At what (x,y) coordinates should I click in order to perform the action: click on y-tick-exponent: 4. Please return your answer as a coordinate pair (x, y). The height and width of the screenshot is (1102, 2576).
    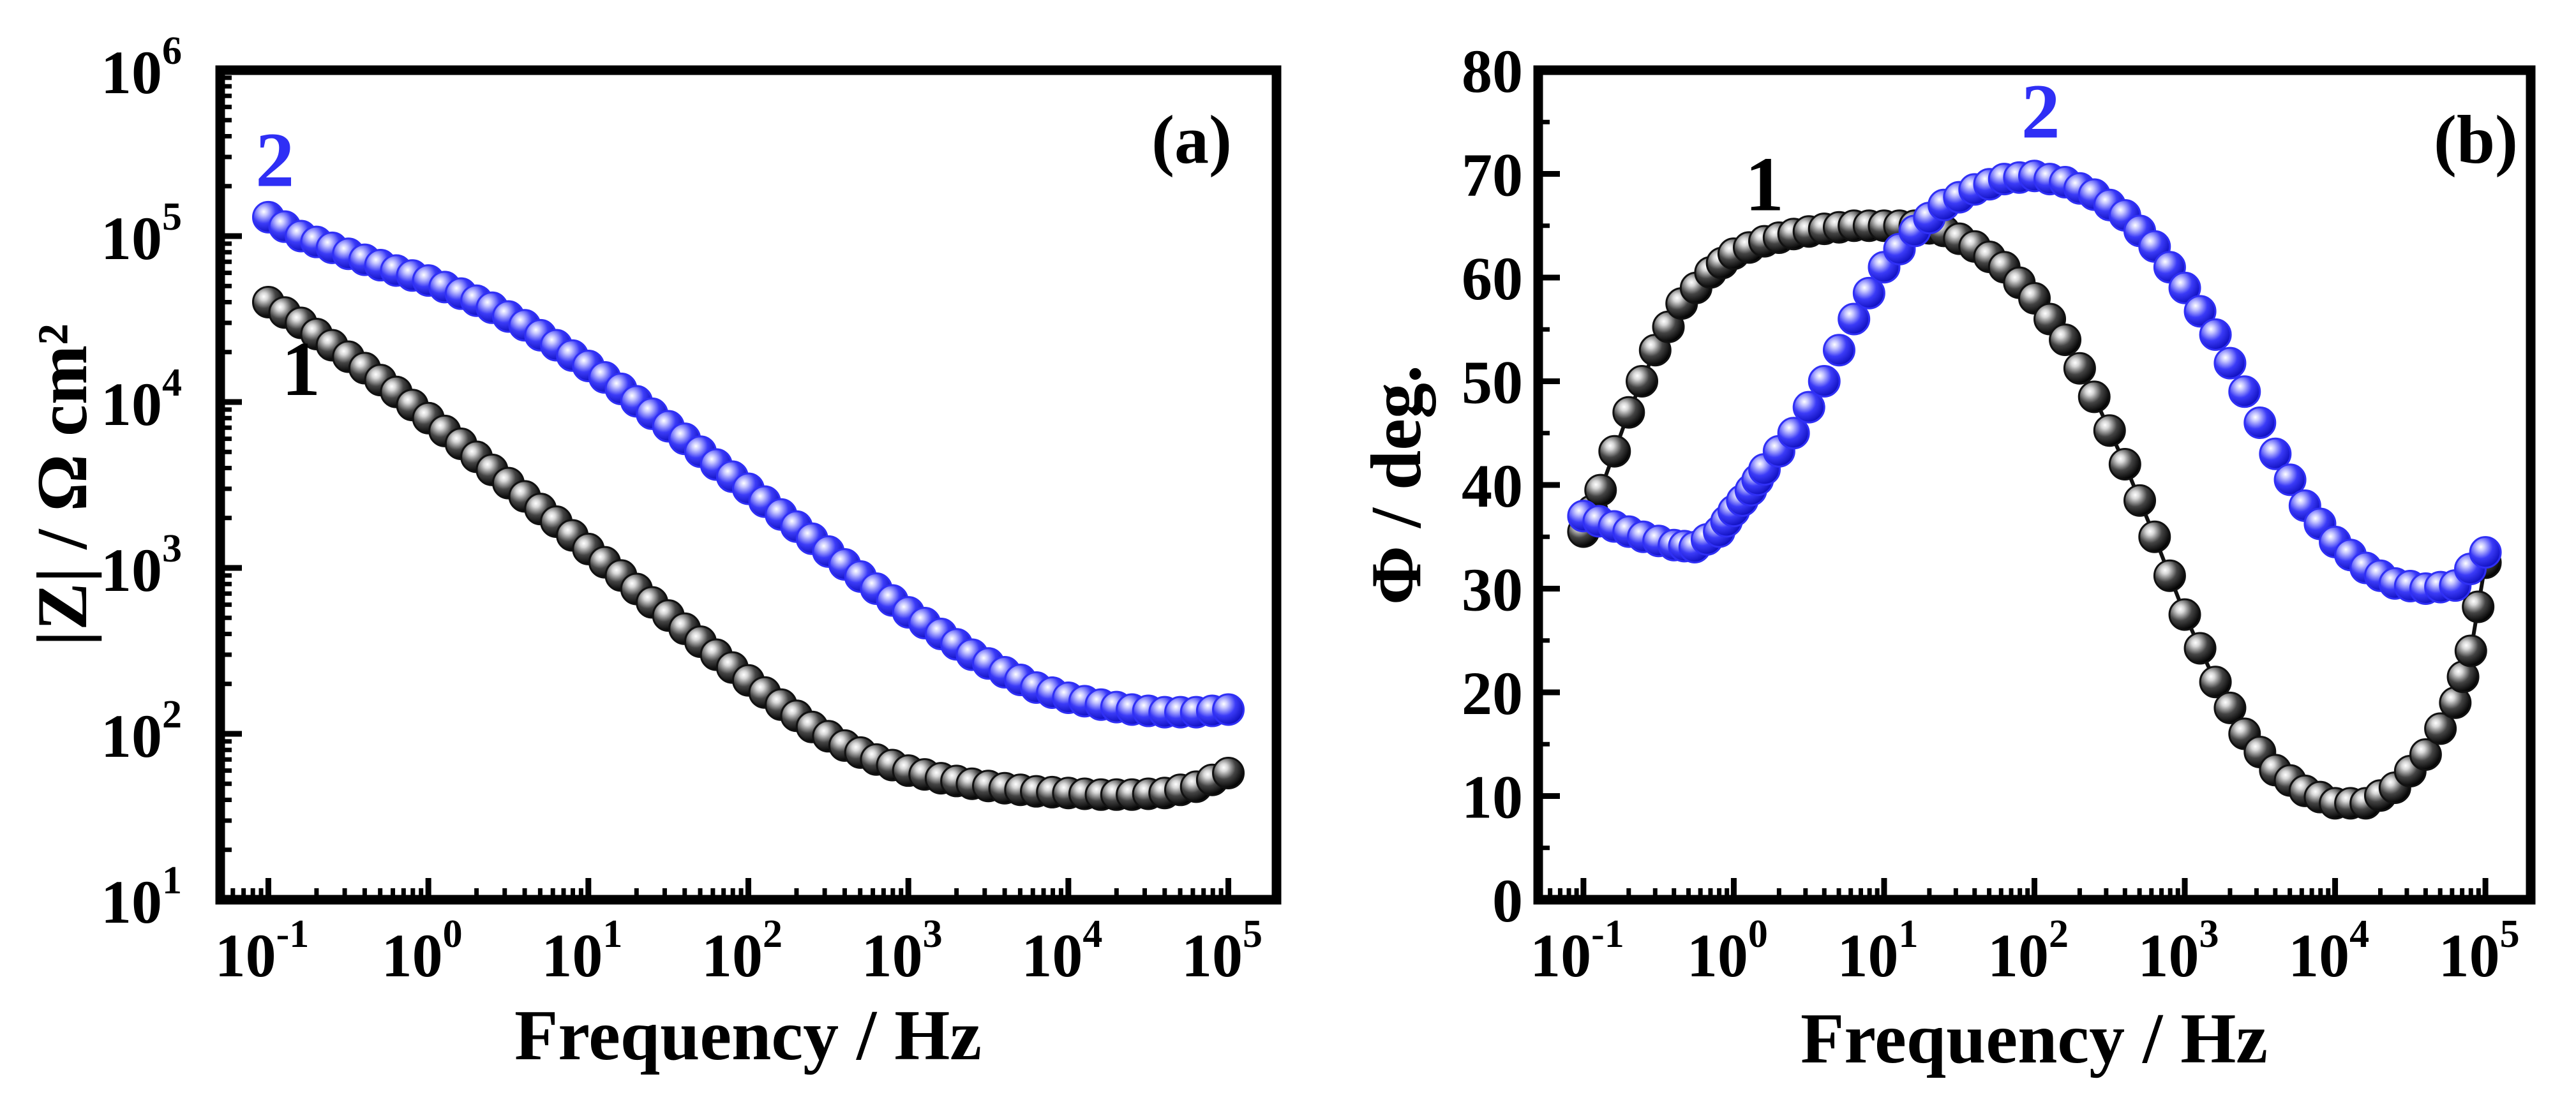
    Looking at the image, I should click on (172, 383).